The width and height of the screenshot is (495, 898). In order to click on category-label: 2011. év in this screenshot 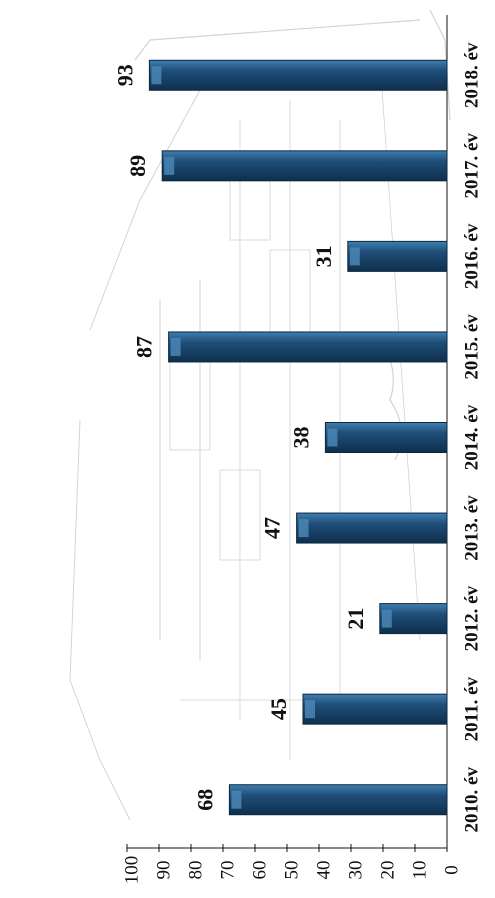, I will do `click(471, 708)`.